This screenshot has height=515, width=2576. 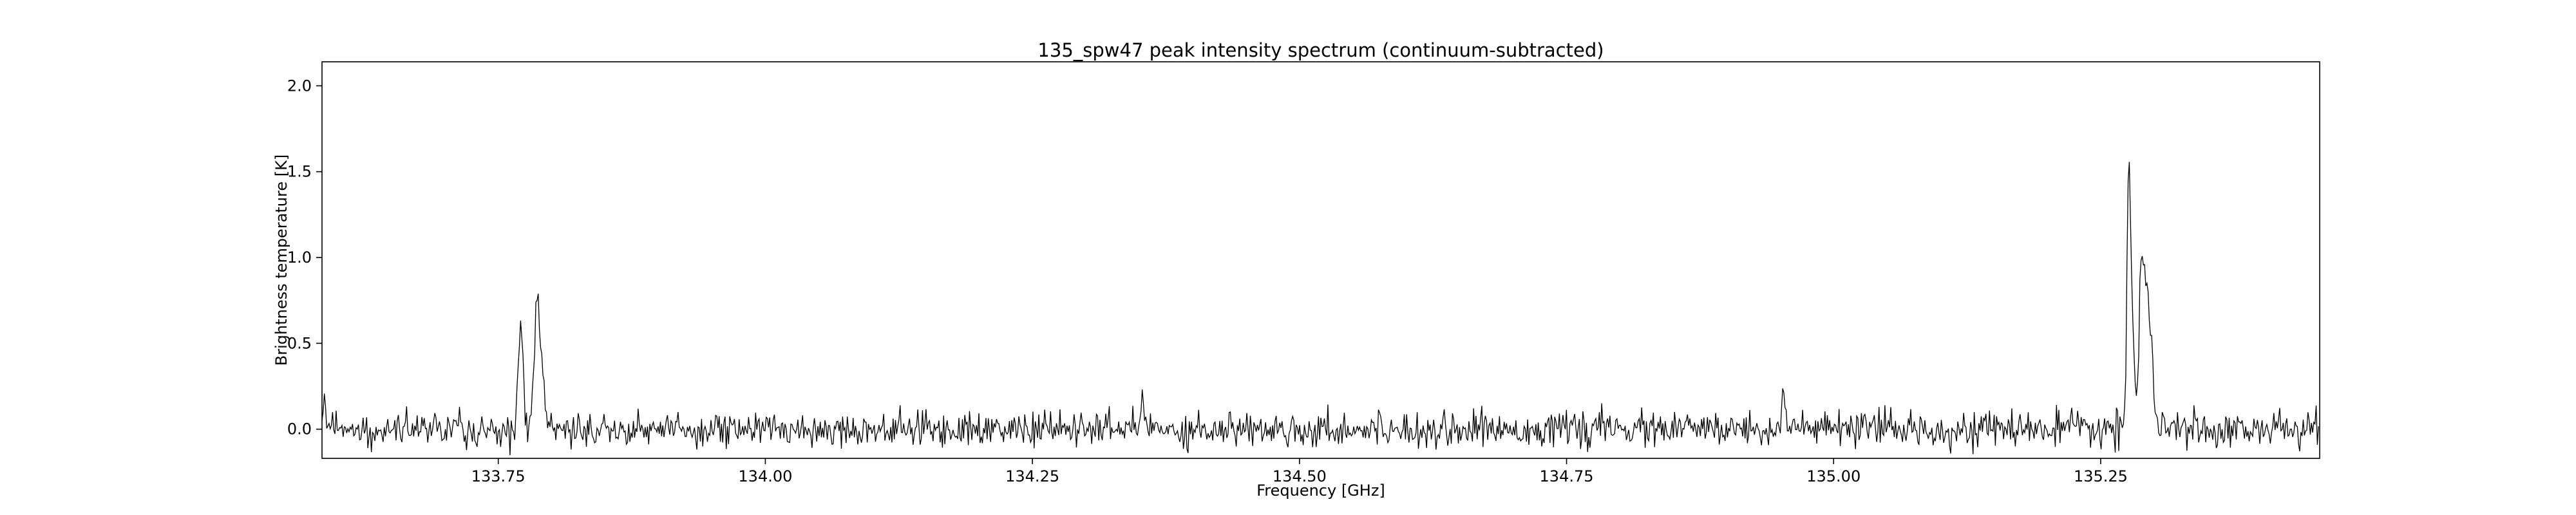 I want to click on x-axis-label: Frequency [GHz], so click(x=1320, y=491).